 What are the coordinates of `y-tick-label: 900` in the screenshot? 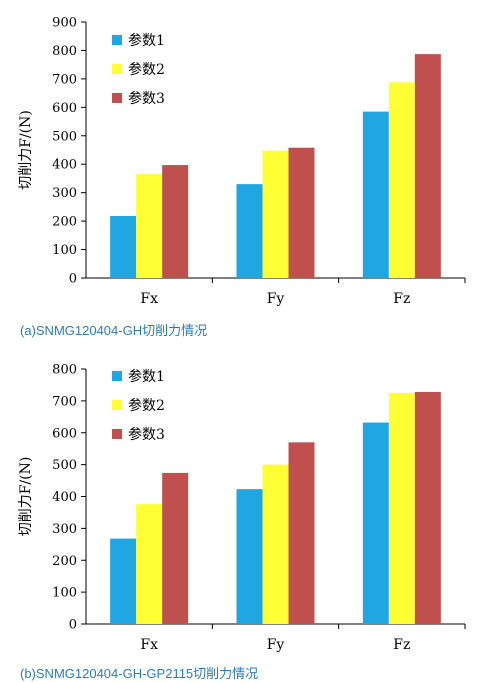 It's located at (64, 23).